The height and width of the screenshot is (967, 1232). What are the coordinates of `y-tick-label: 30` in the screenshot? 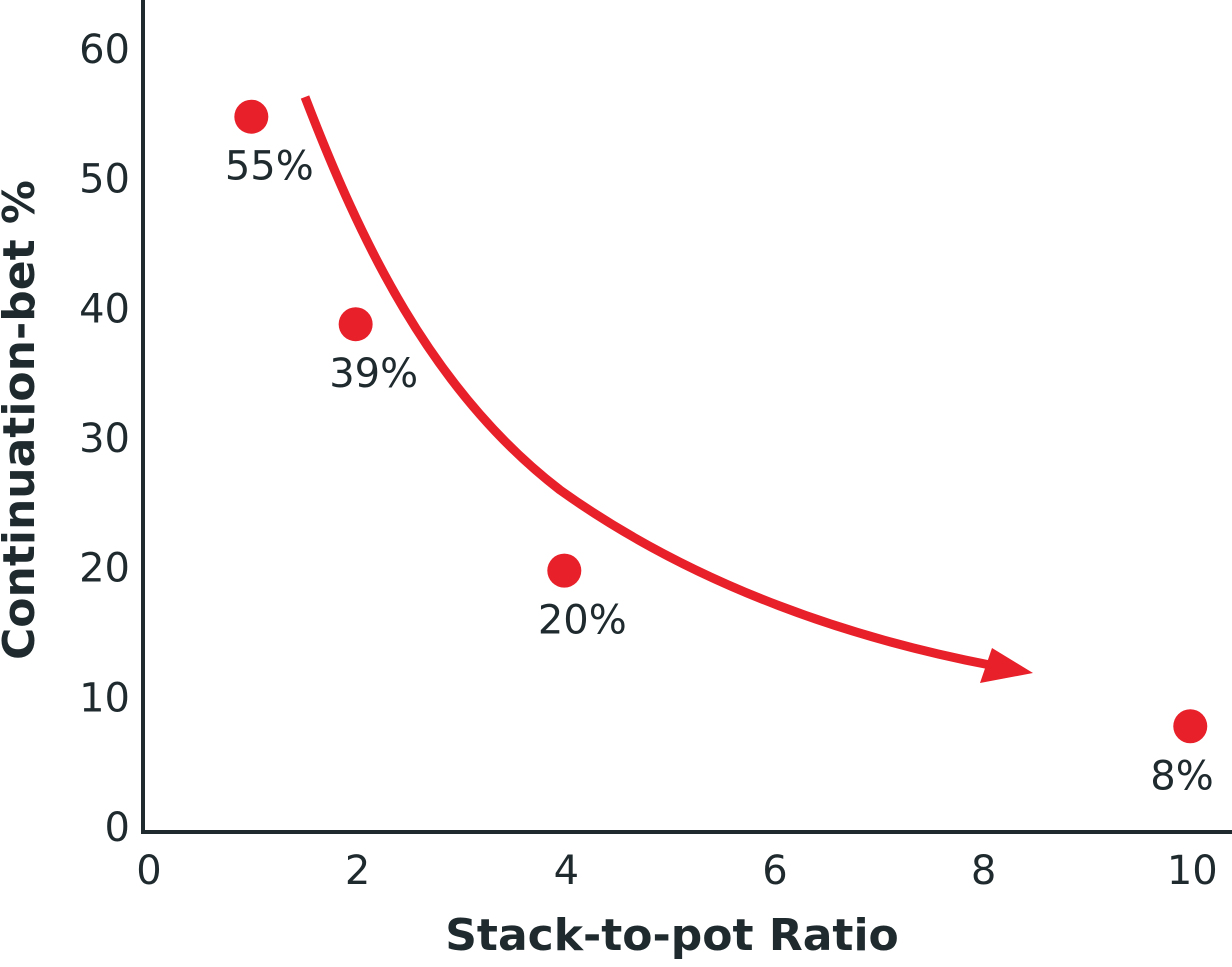 It's located at (104, 439).